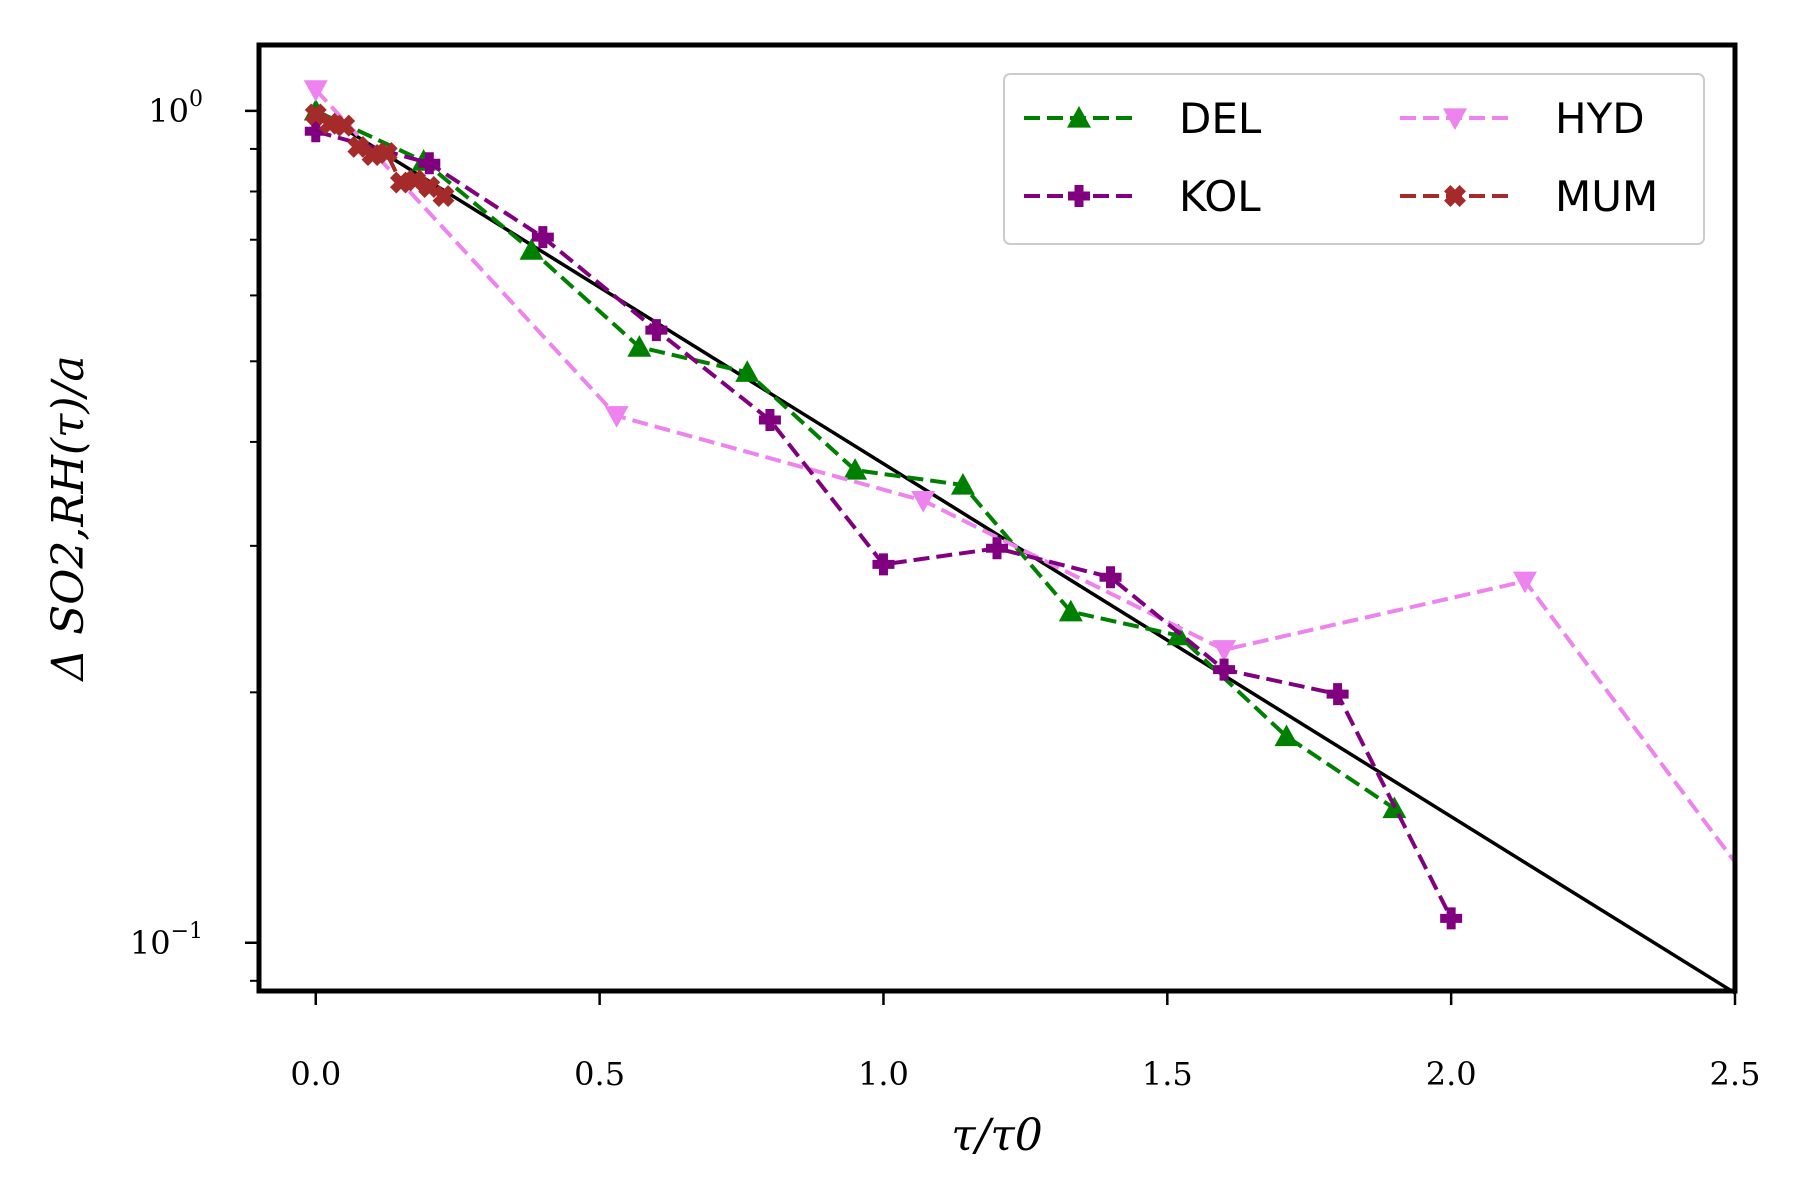 The image size is (1800, 1200). What do you see at coordinates (1079, 117) in the screenshot?
I see `legend-marker-del` at bounding box center [1079, 117].